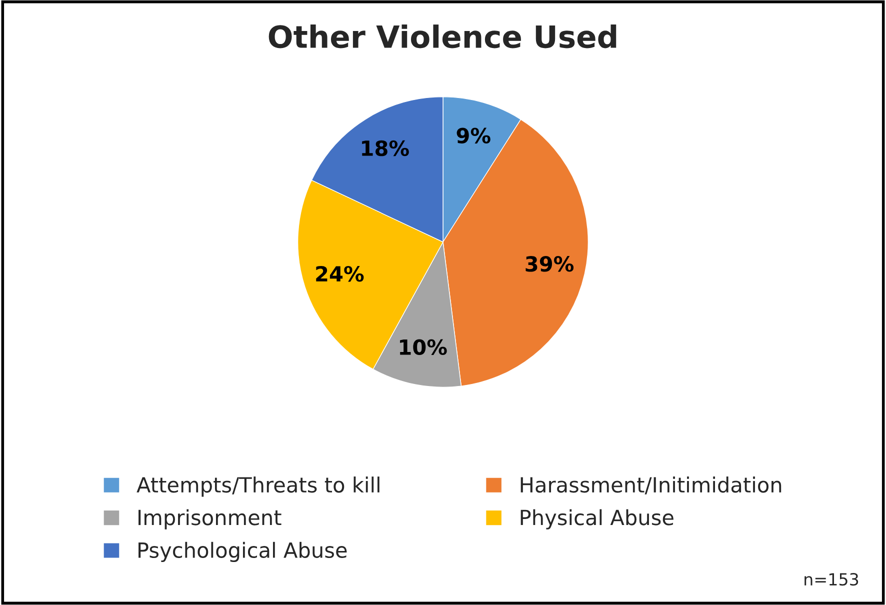 This screenshot has height=605, width=886. Describe the element at coordinates (242, 552) in the screenshot. I see `legend-label: Psychological Abuse` at that location.